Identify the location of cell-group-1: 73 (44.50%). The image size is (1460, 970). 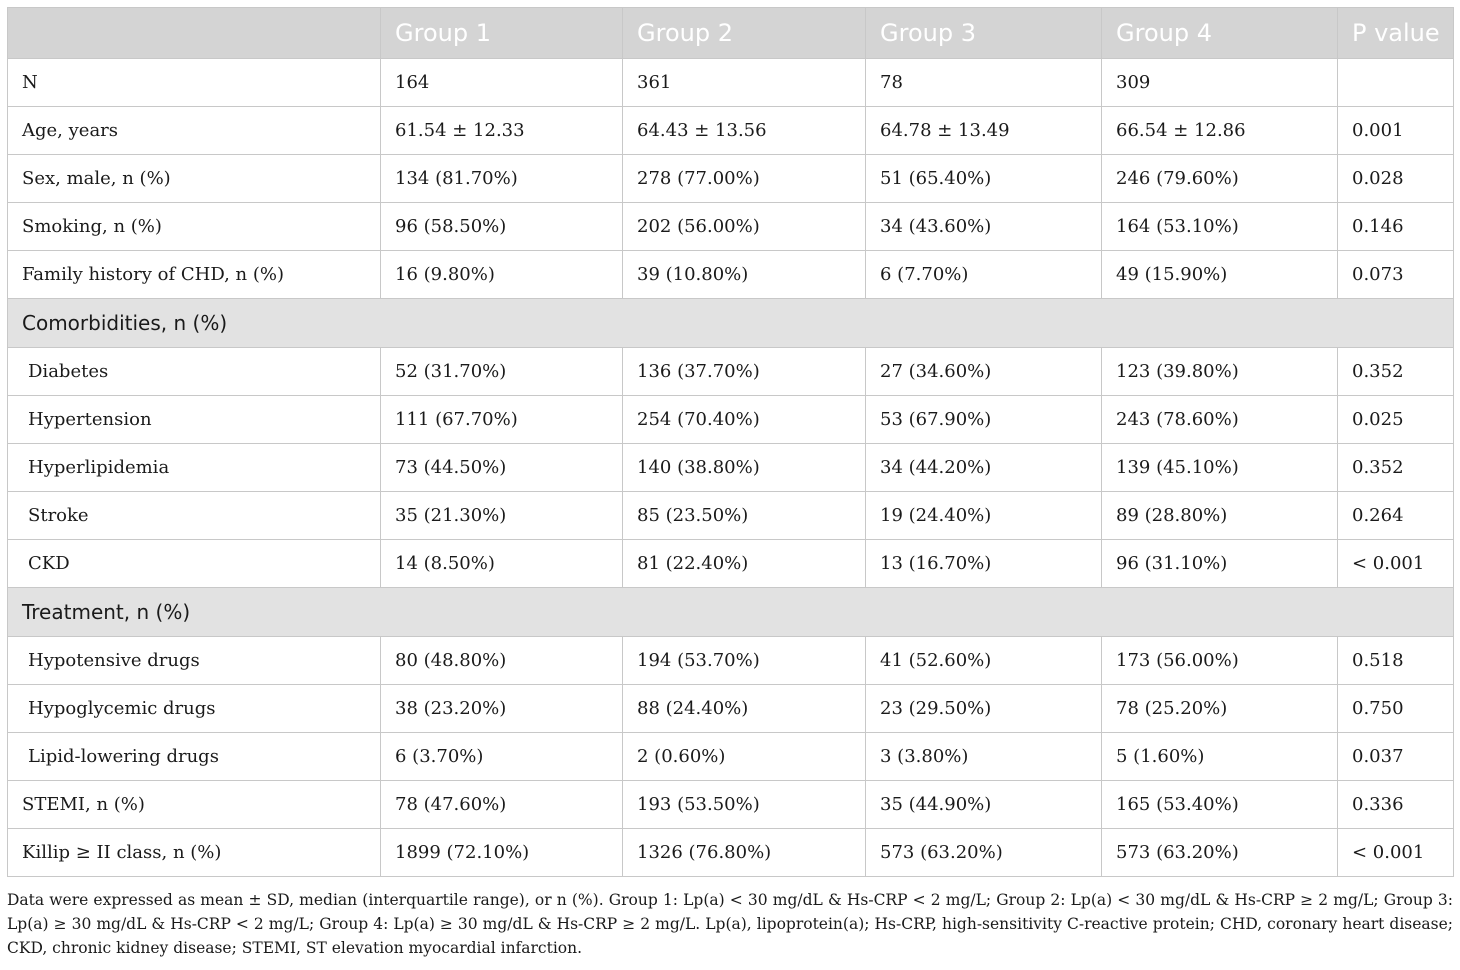
(501, 467).